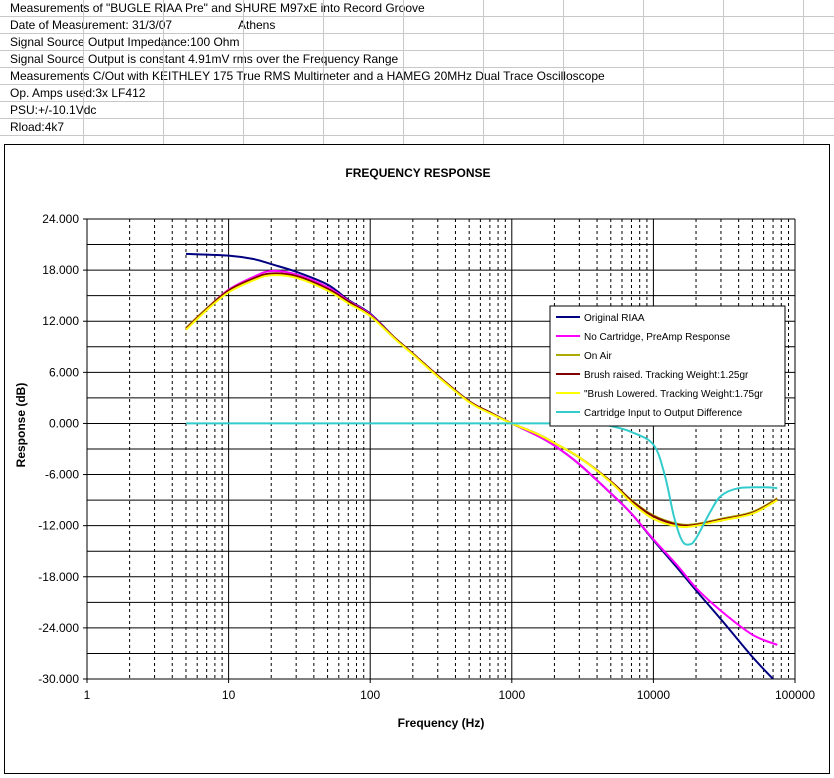 Image resolution: width=834 pixels, height=778 pixels. What do you see at coordinates (64, 372) in the screenshot?
I see `y-tick-label: 6.000` at bounding box center [64, 372].